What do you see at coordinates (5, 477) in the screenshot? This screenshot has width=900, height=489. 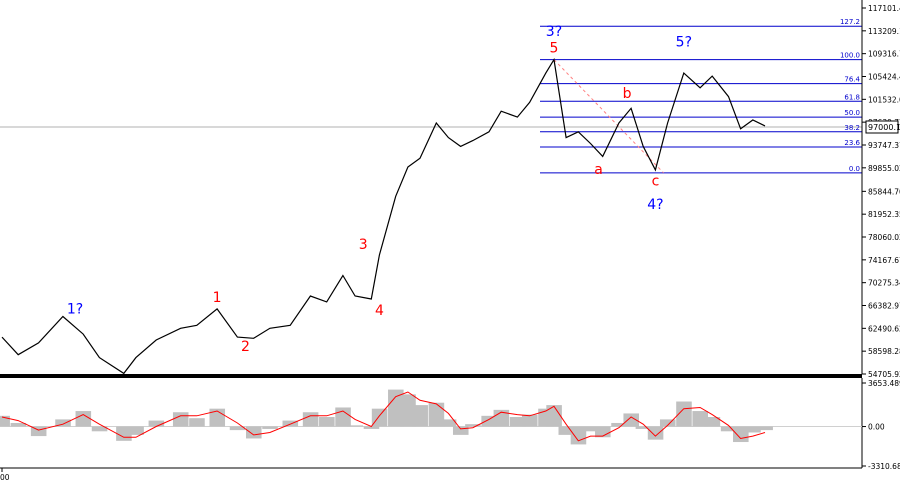 I see `time-tick-label: 00` at bounding box center [5, 477].